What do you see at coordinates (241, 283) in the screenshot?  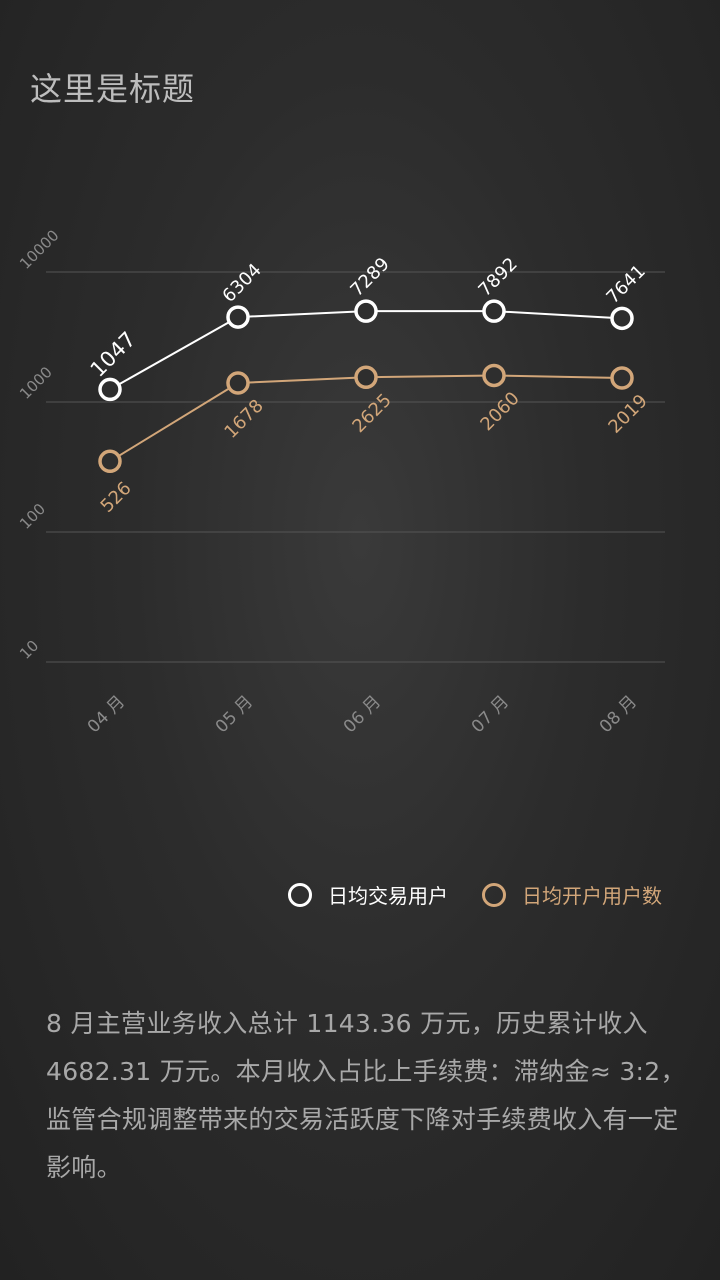 I see `data-label-1: 6304` at bounding box center [241, 283].